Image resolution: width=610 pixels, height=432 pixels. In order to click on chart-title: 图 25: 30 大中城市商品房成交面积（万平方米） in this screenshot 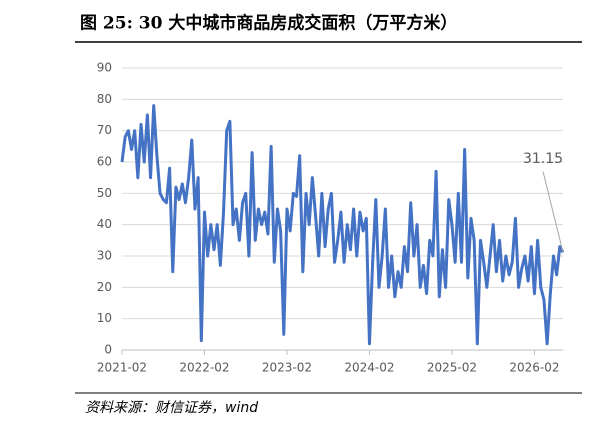, I will do `click(268, 23)`.